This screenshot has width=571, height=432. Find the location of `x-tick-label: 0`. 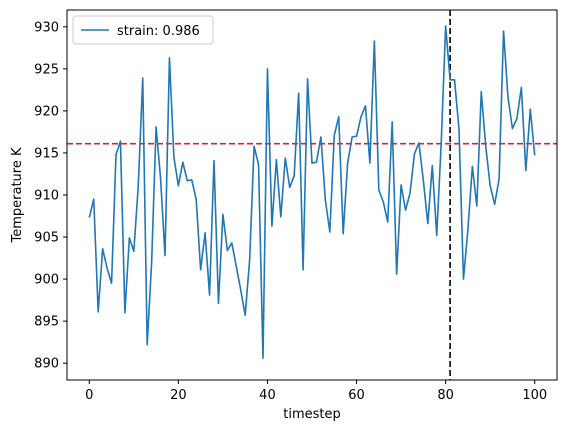

x-tick-label: 0 is located at coordinates (89, 395).